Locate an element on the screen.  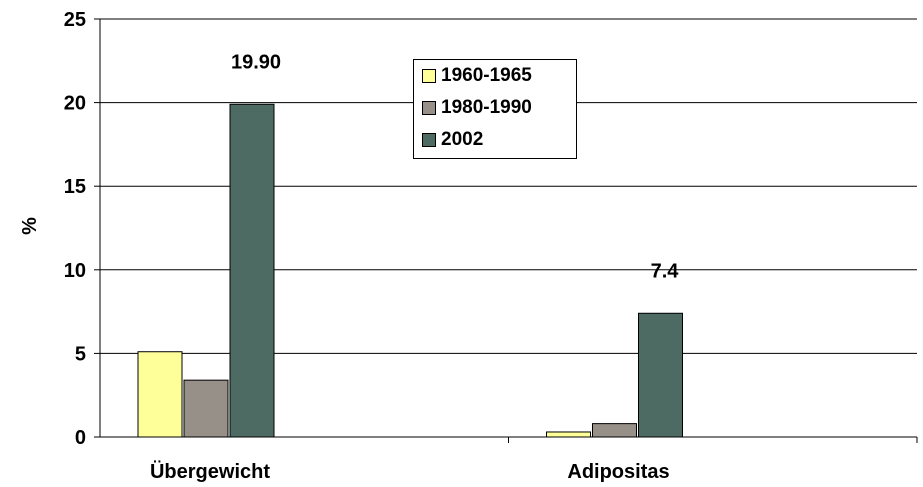
y-tick-label: 20 is located at coordinates (75, 104).